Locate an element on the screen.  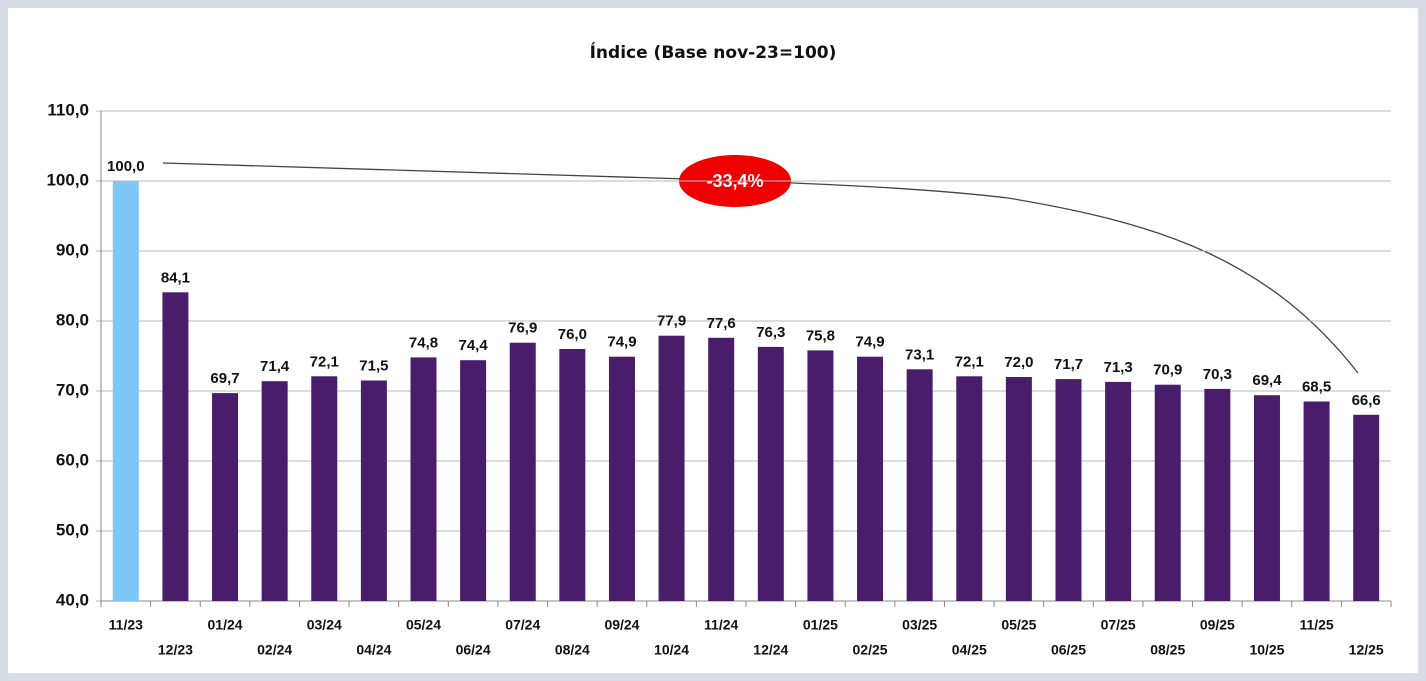
value-label: 76,3 is located at coordinates (770, 332).